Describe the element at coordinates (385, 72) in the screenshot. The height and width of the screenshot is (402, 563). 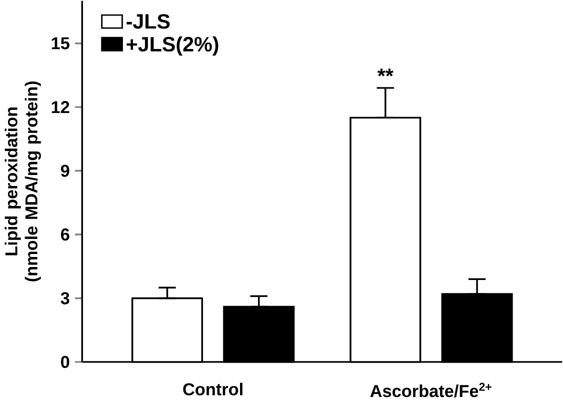
I see `annotation: **` at that location.